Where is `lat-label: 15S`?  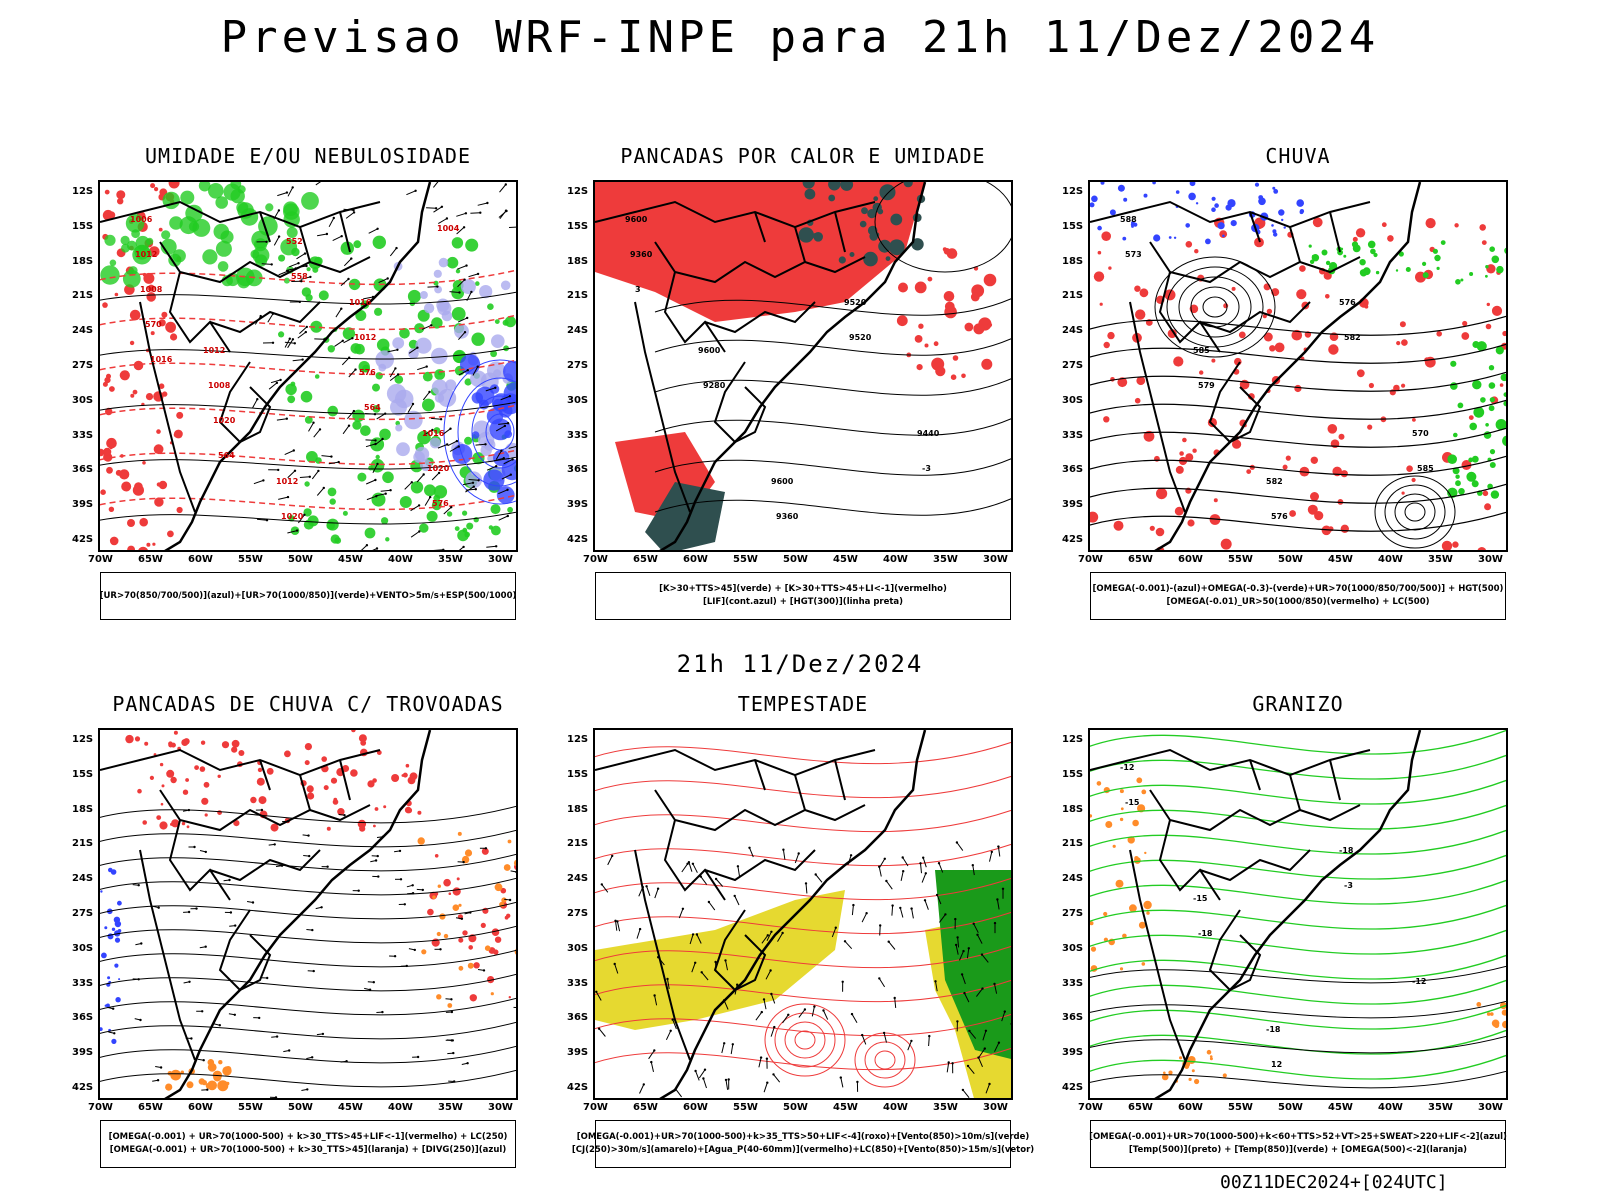 lat-label: 15S is located at coordinates (1073, 226).